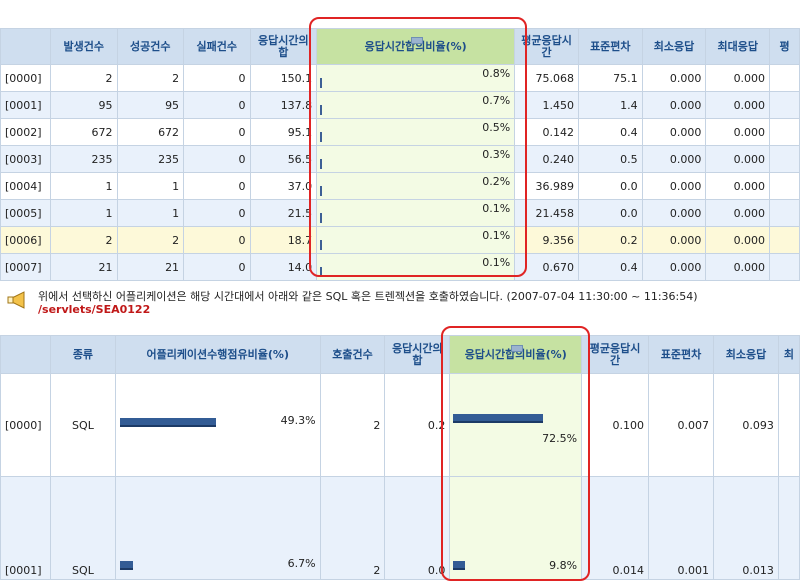 The width and height of the screenshot is (800, 581). I want to click on col-header-calls: 호출건수, so click(352, 354).